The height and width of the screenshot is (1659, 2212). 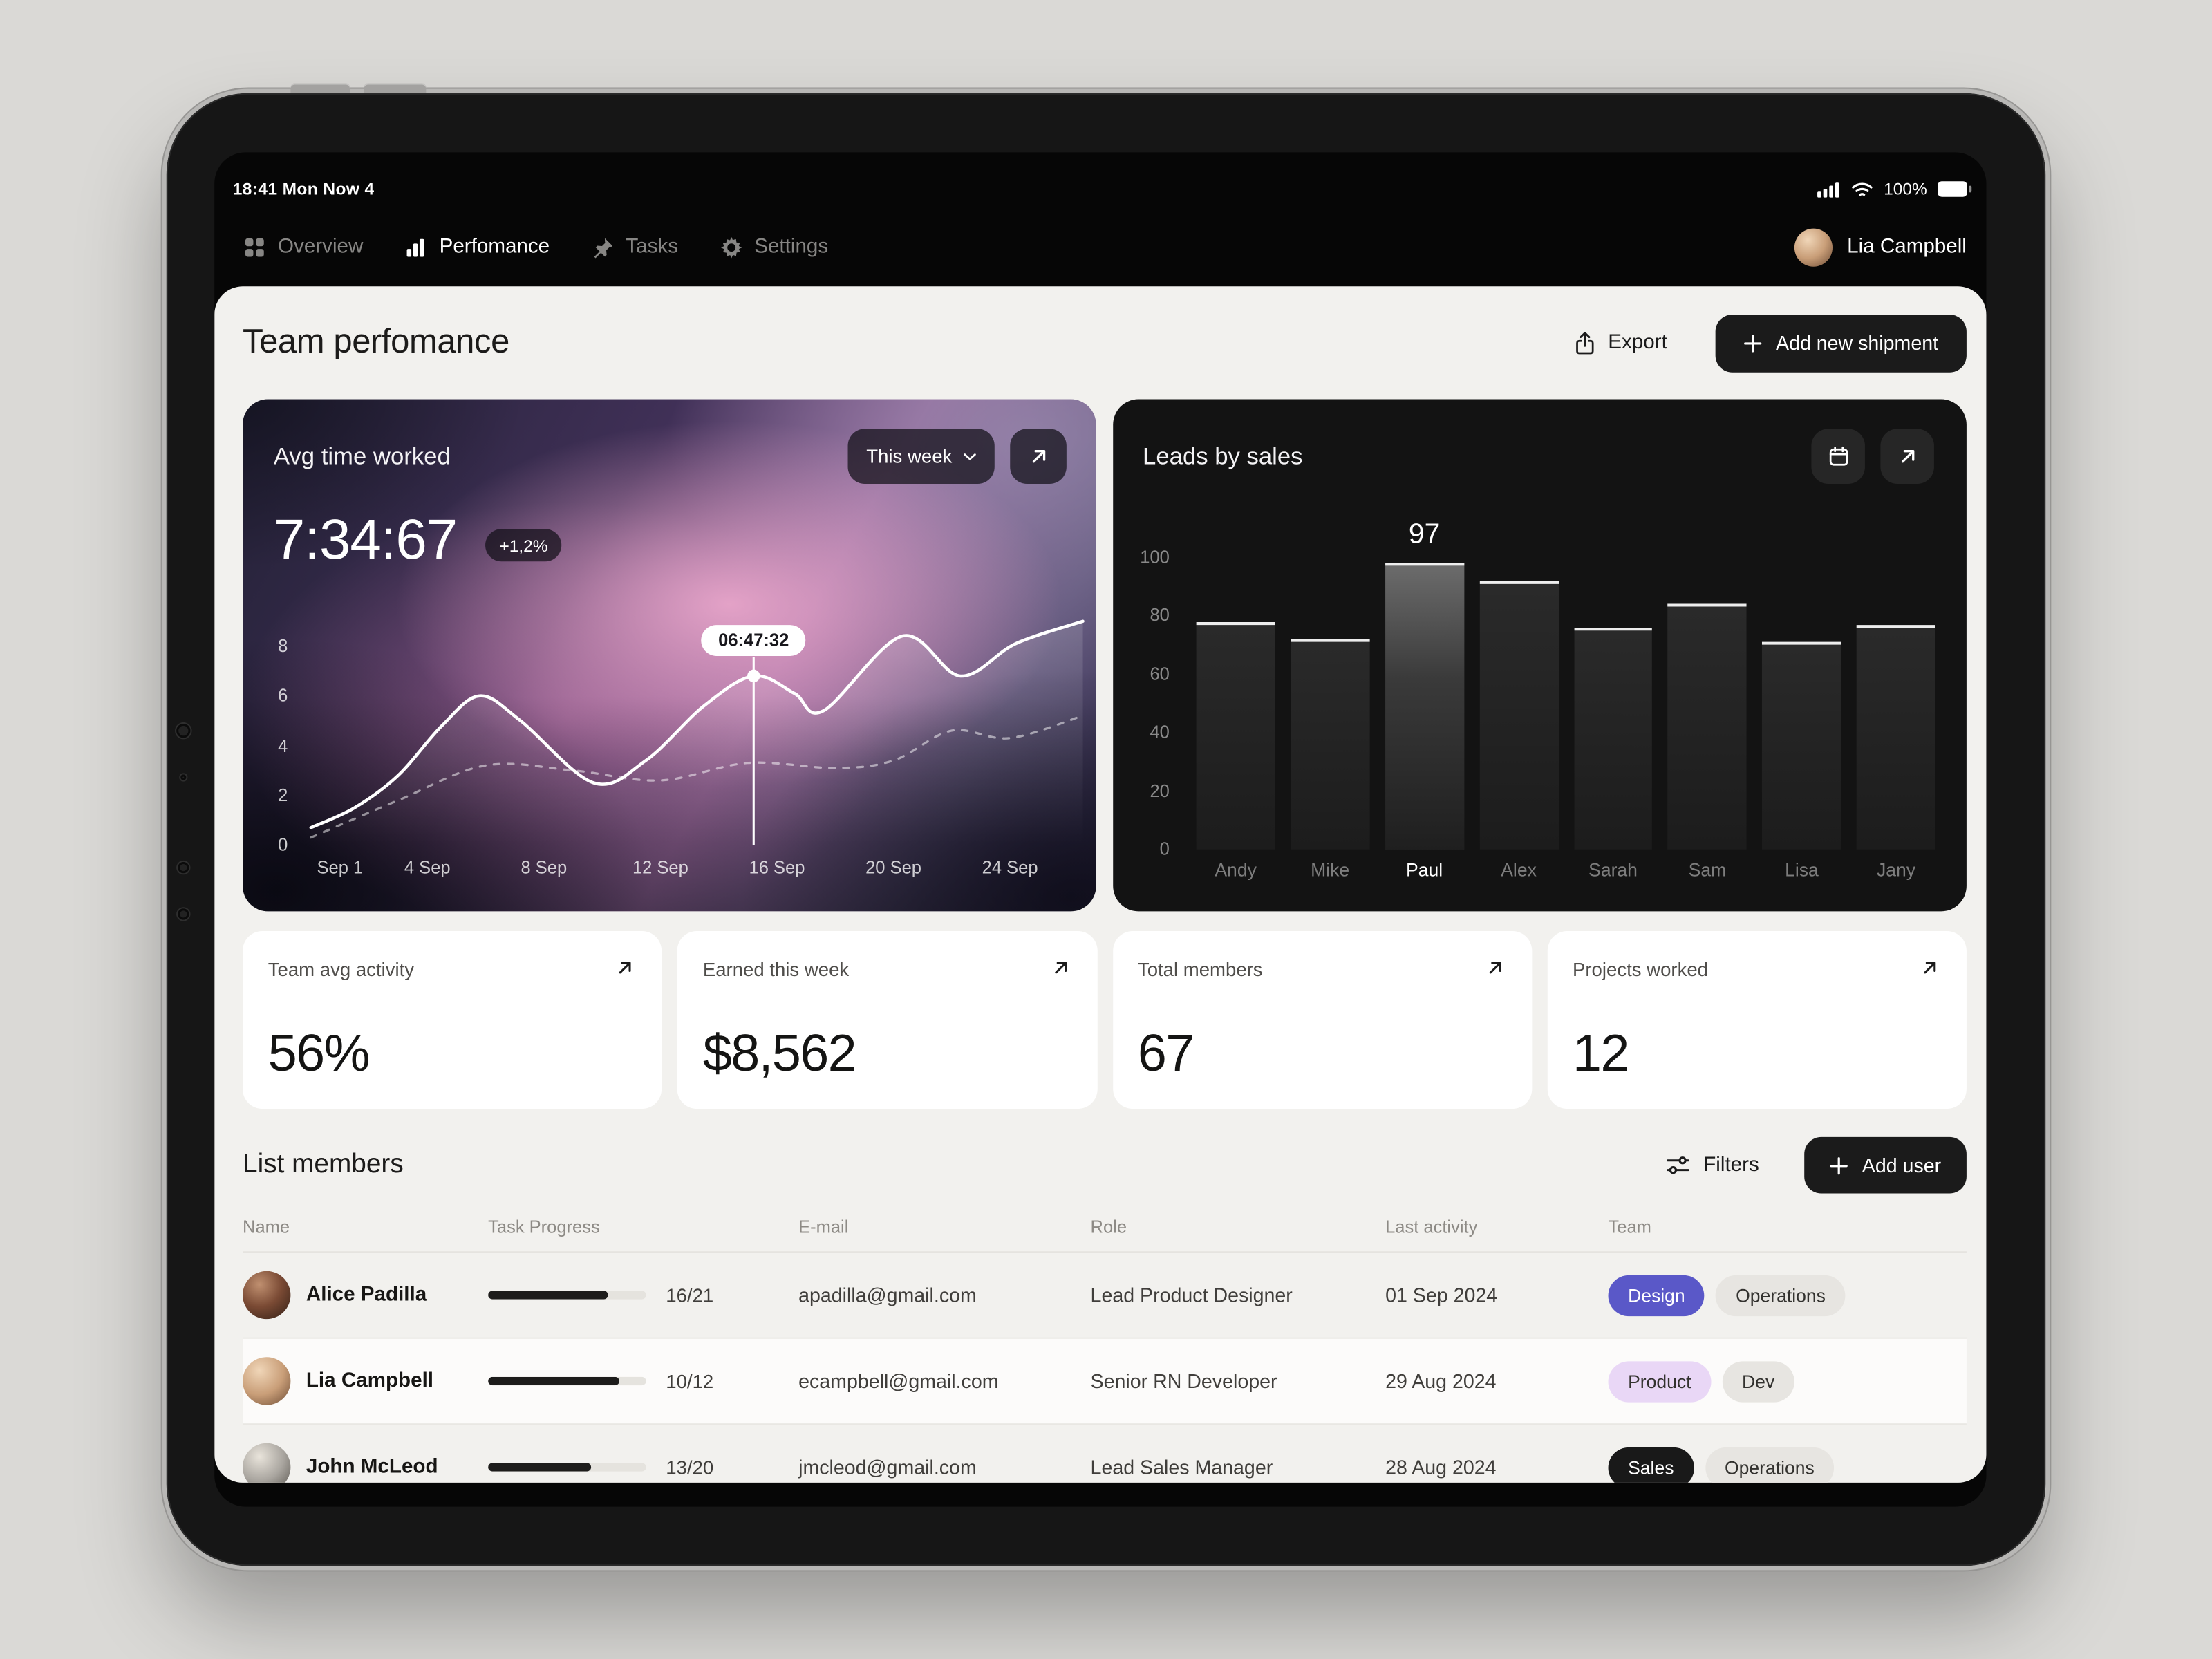 I want to click on avg-time-line-chart, so click(x=697, y=732).